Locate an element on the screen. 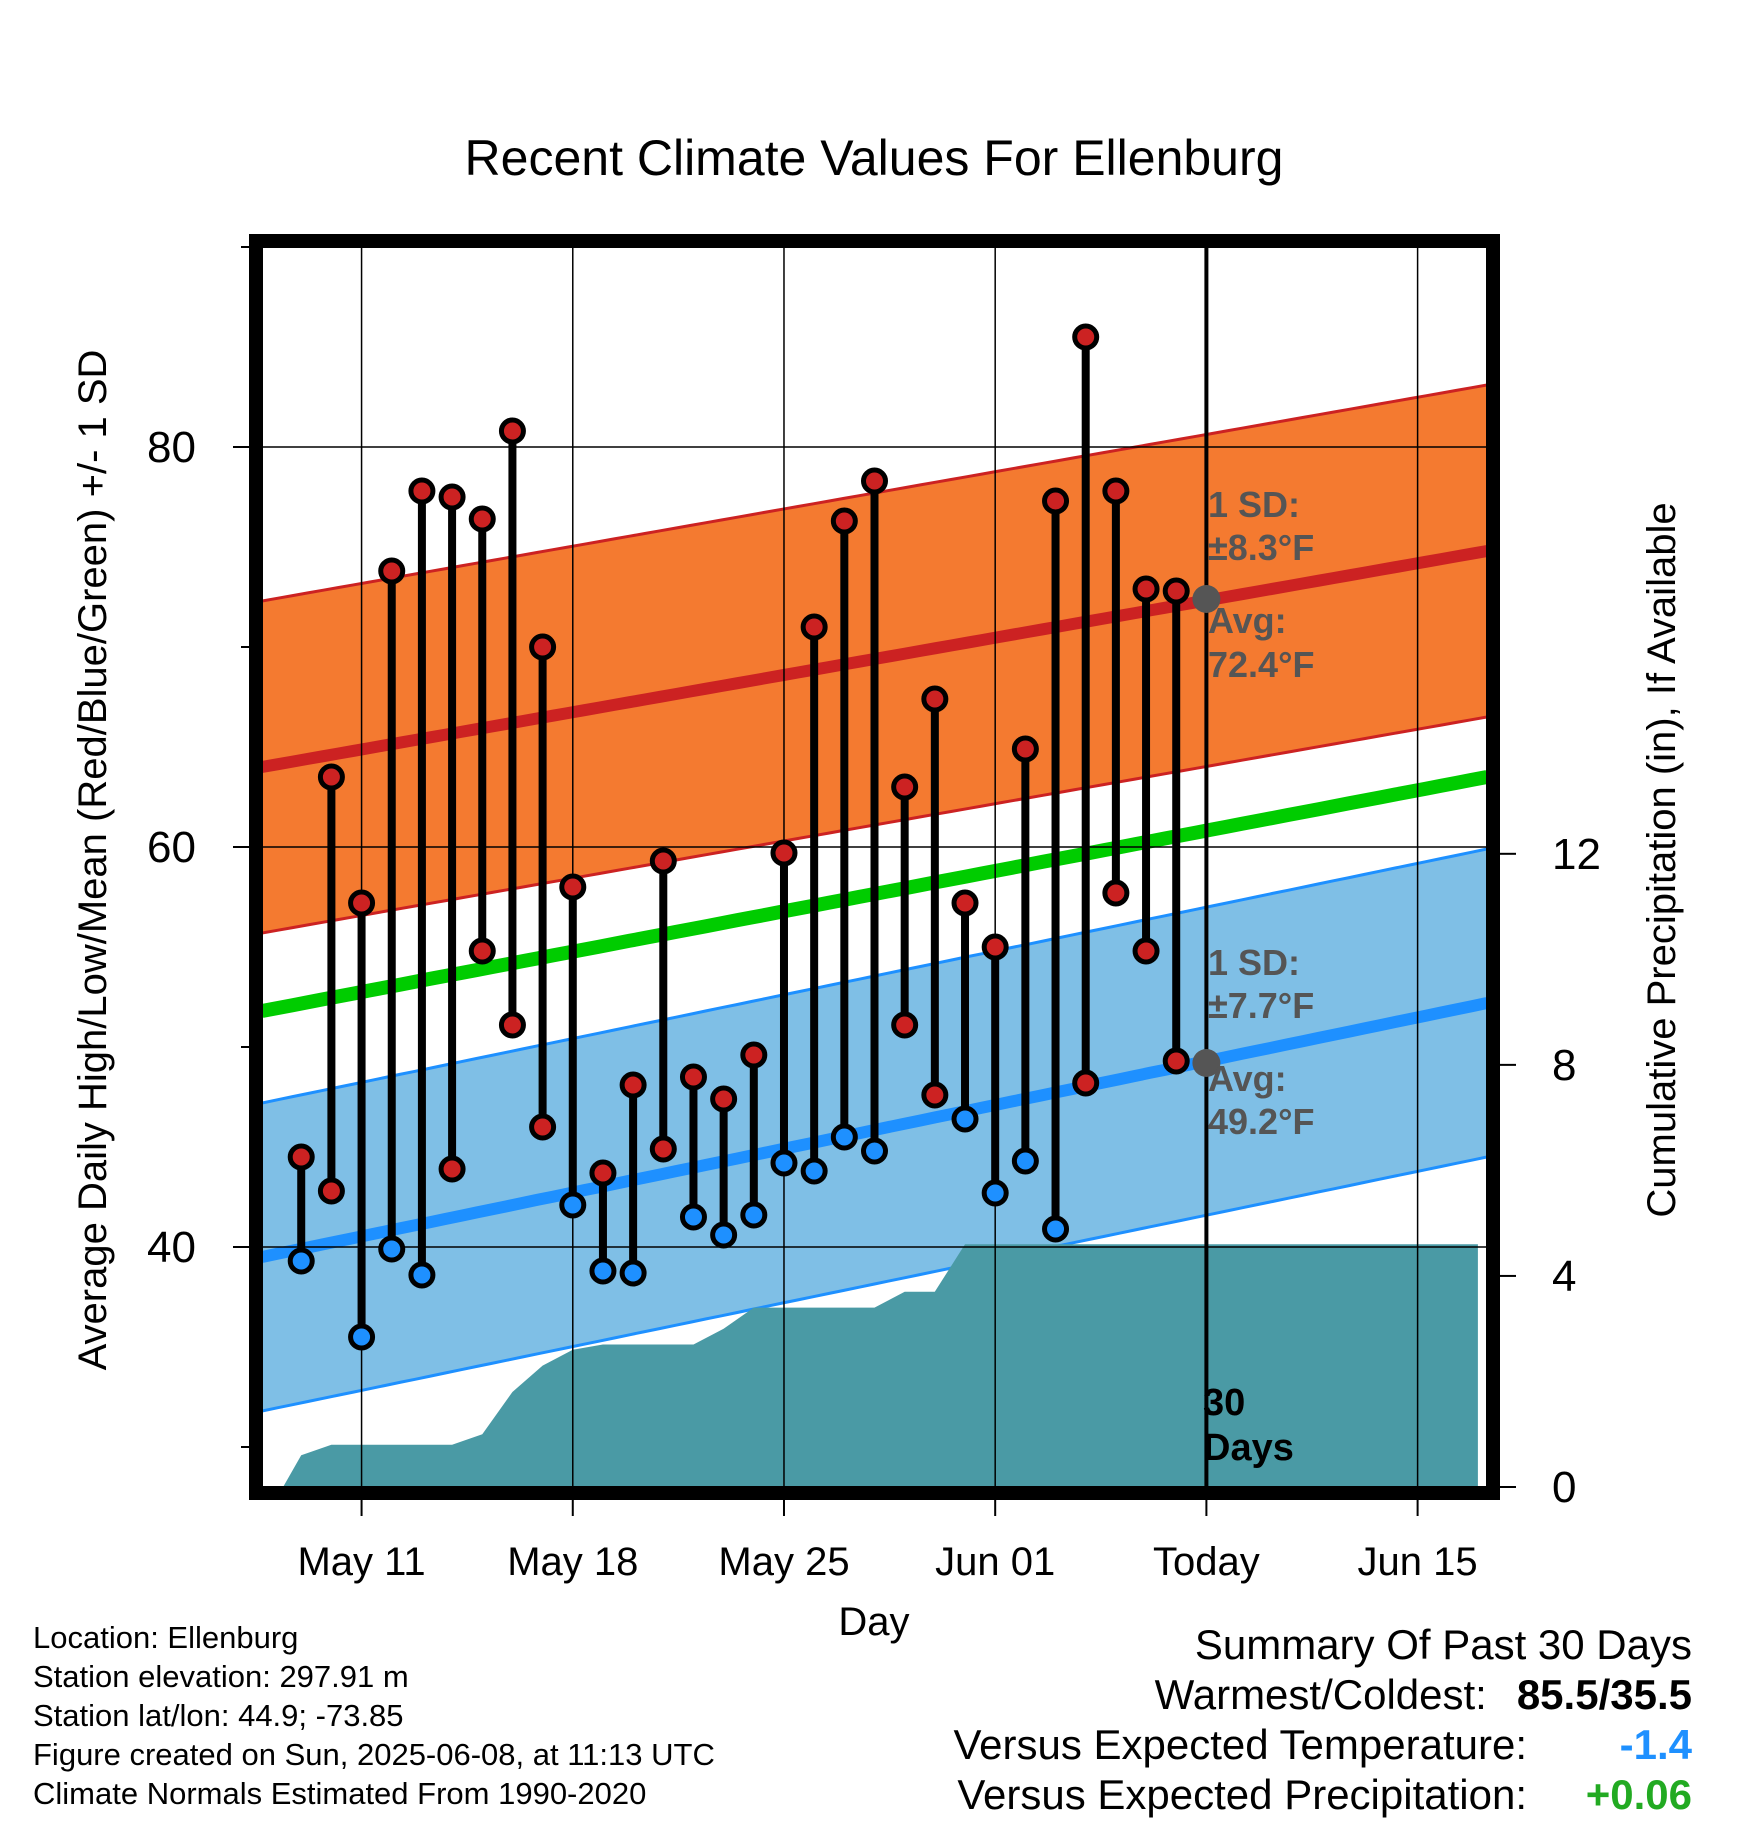 The width and height of the screenshot is (1748, 1828). location-text: Location: Ellenburg is located at coordinates (166, 1637).